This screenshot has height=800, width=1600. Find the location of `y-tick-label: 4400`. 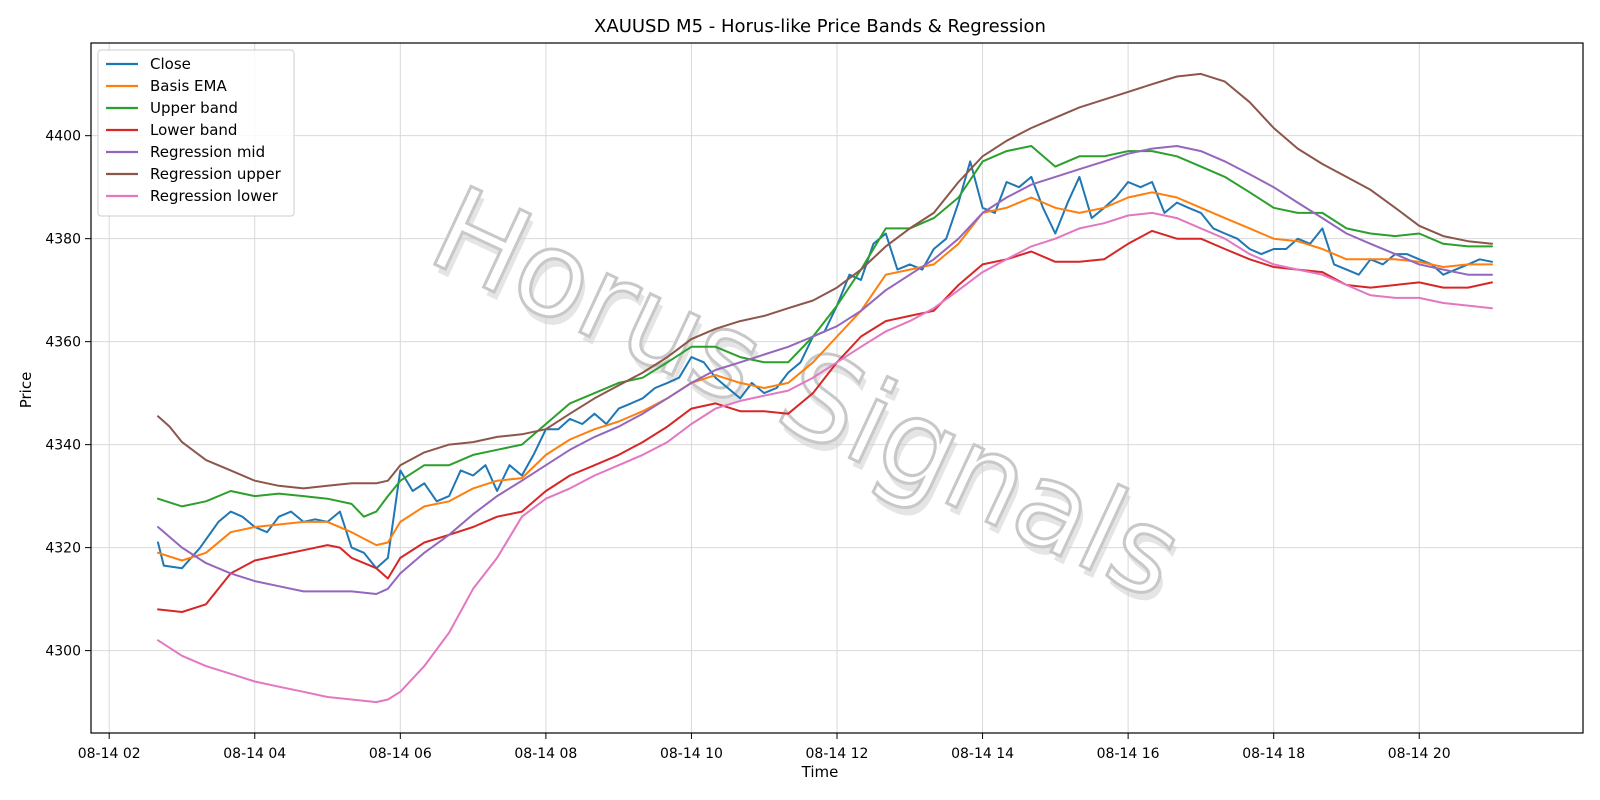

y-tick-label: 4400 is located at coordinates (63, 137).